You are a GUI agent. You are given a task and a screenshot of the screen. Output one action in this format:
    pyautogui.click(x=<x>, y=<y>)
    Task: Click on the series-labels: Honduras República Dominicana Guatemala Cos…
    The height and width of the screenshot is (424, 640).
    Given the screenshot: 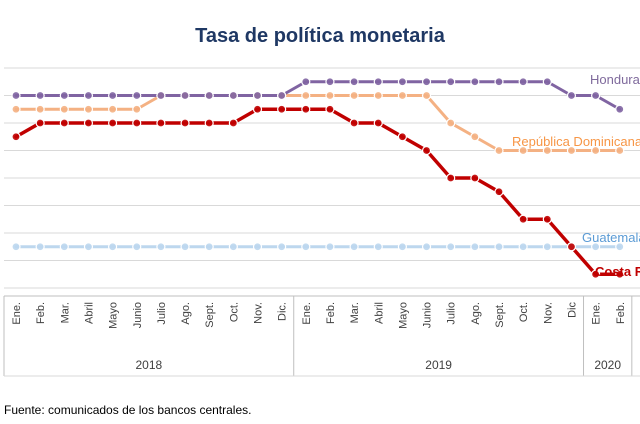 What is the action you would take?
    pyautogui.click(x=576, y=175)
    